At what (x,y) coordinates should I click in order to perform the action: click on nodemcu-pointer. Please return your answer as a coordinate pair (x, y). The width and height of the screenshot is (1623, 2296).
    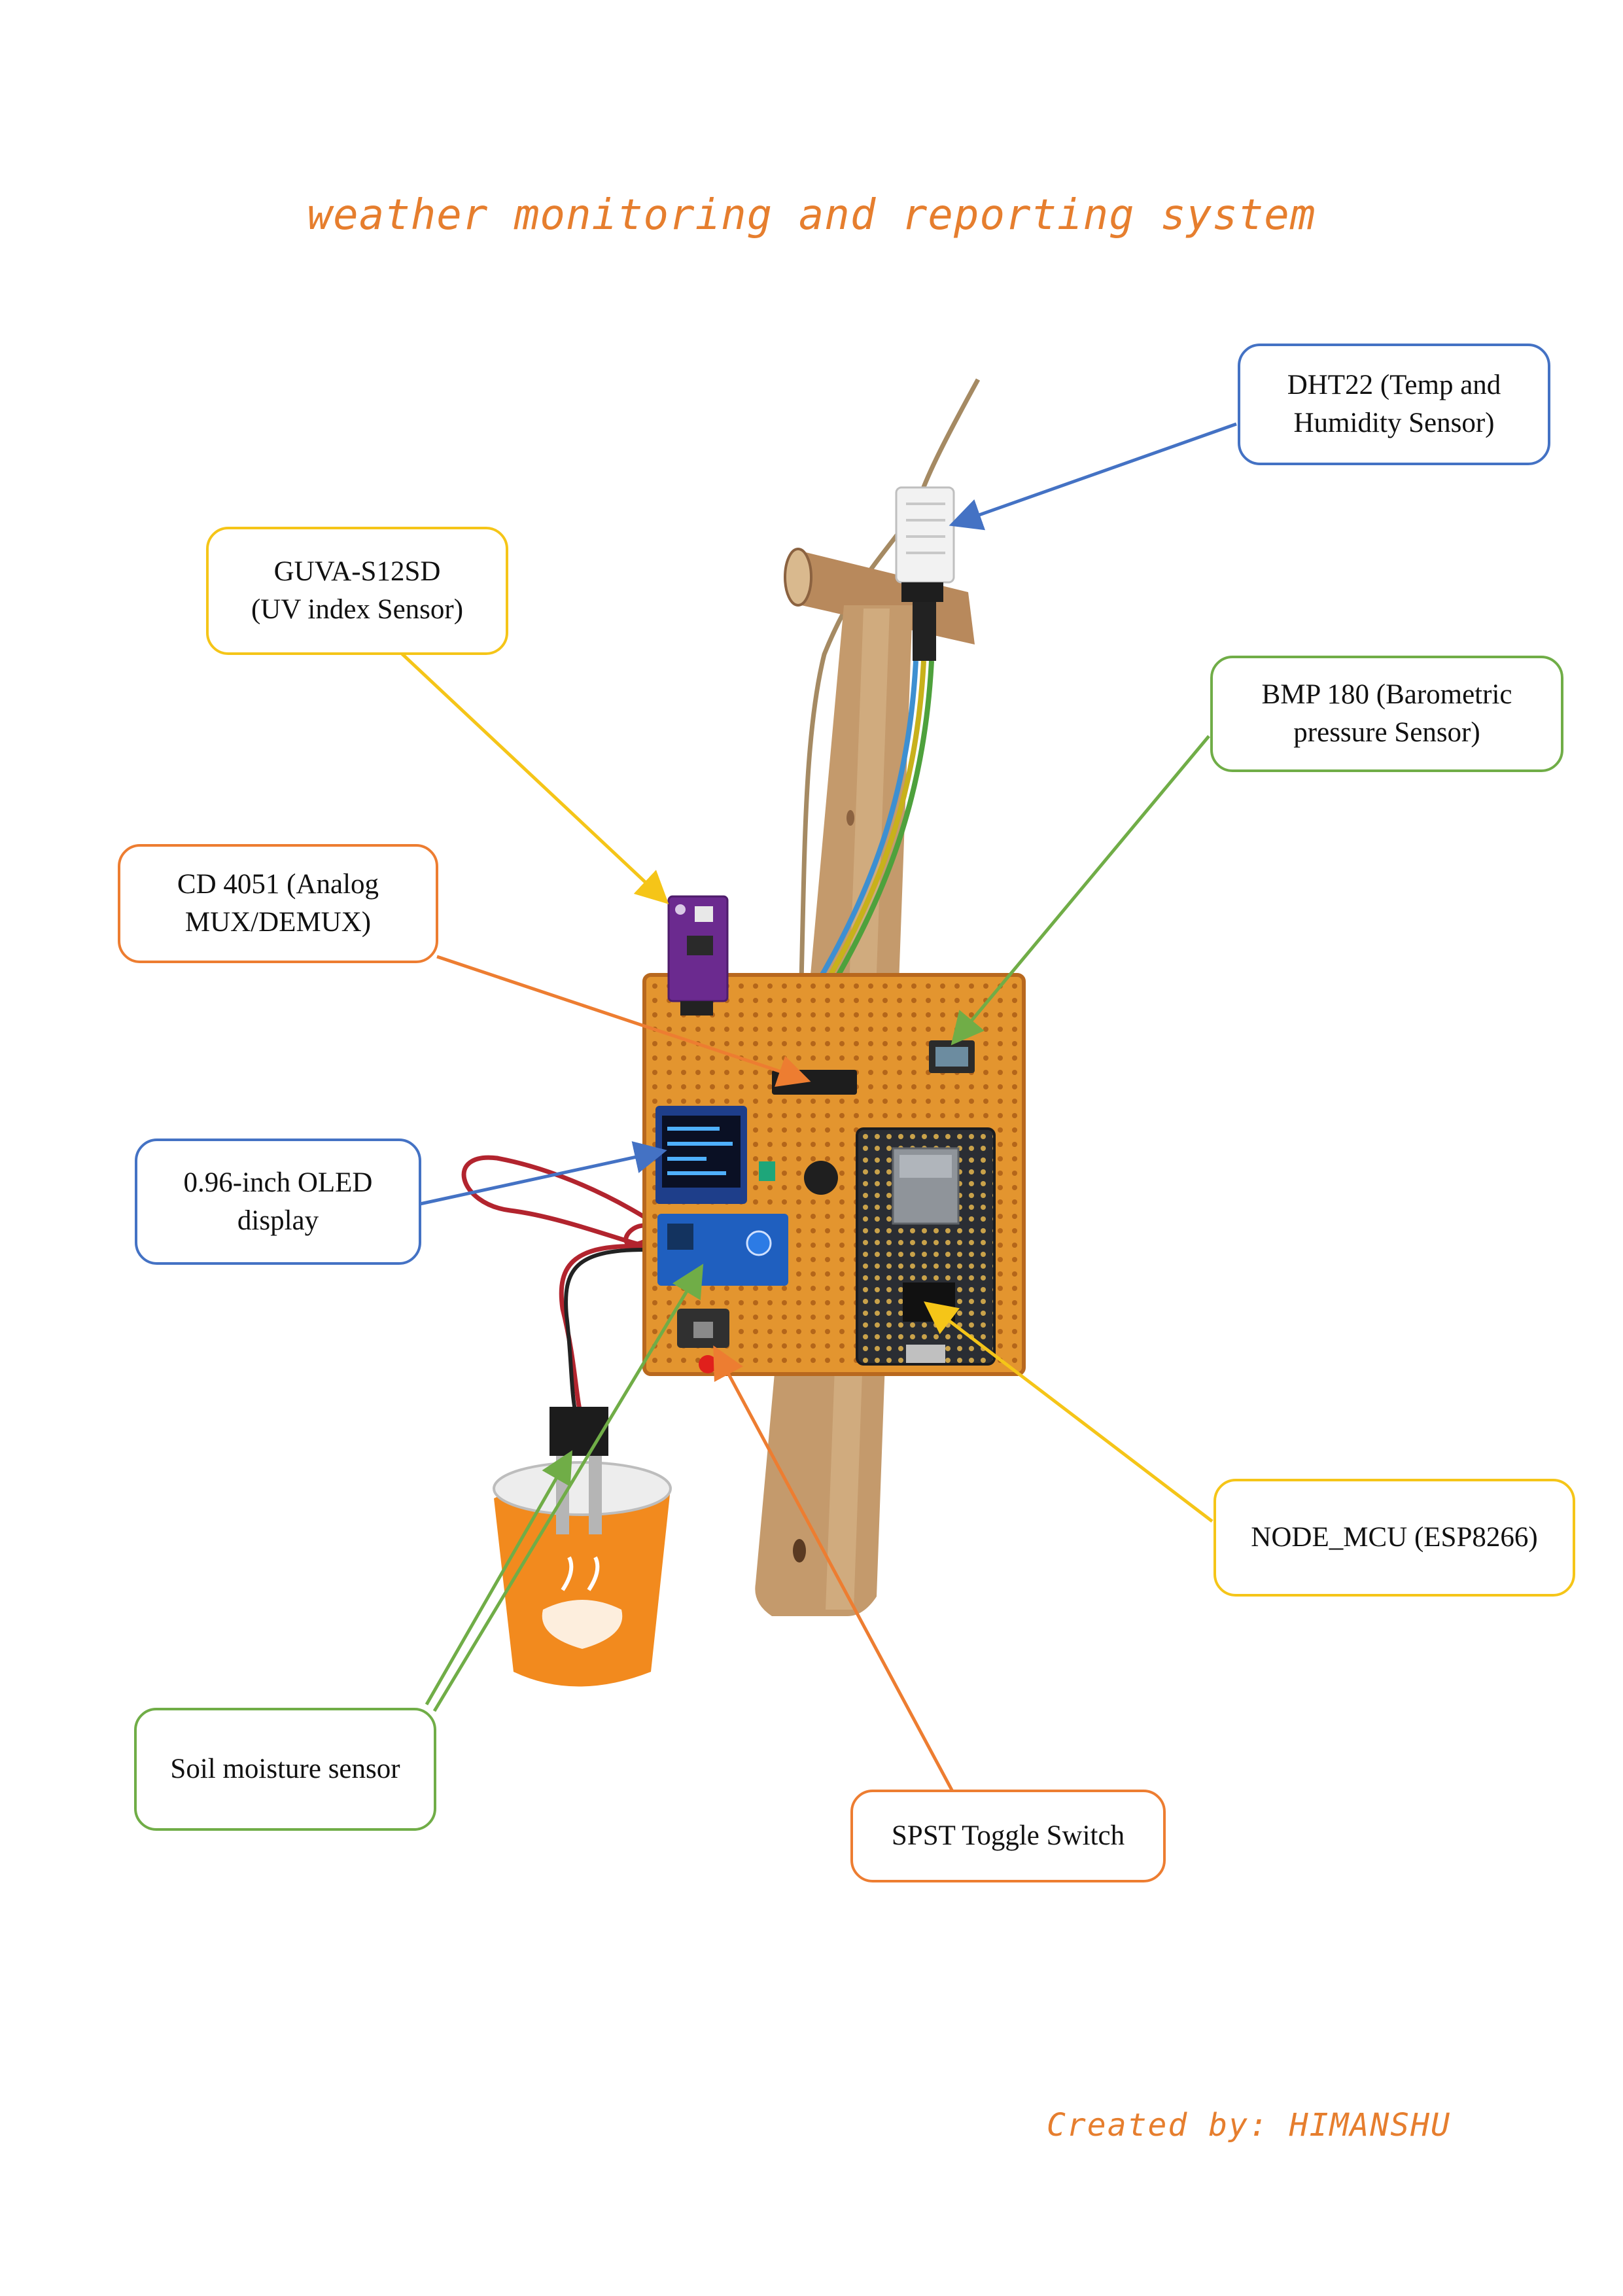
    Looking at the image, I should click on (1069, 1412).